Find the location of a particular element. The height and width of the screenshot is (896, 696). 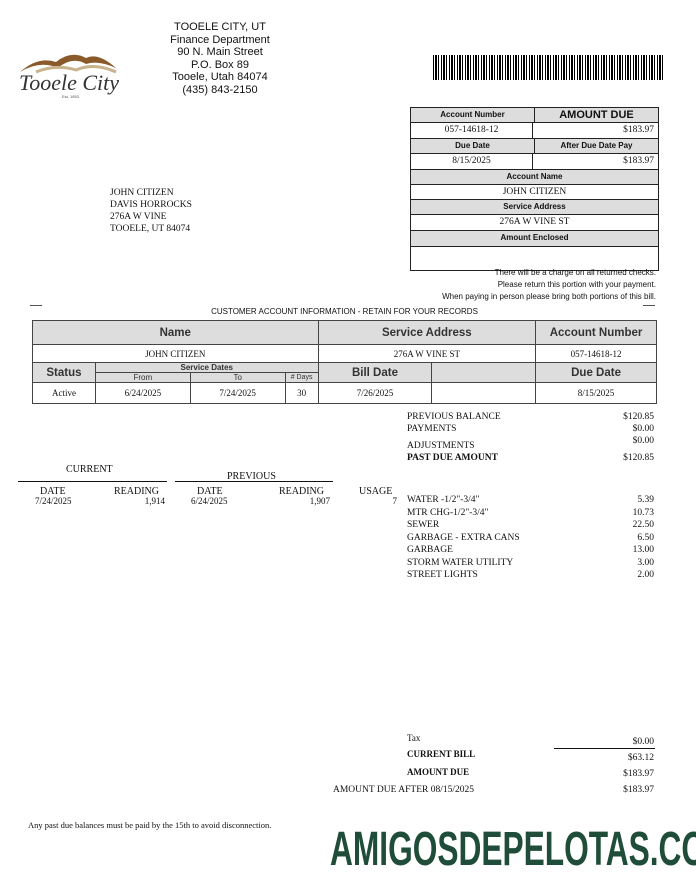

mailing-line: DAVIS HORROCKS is located at coordinates (151, 205).